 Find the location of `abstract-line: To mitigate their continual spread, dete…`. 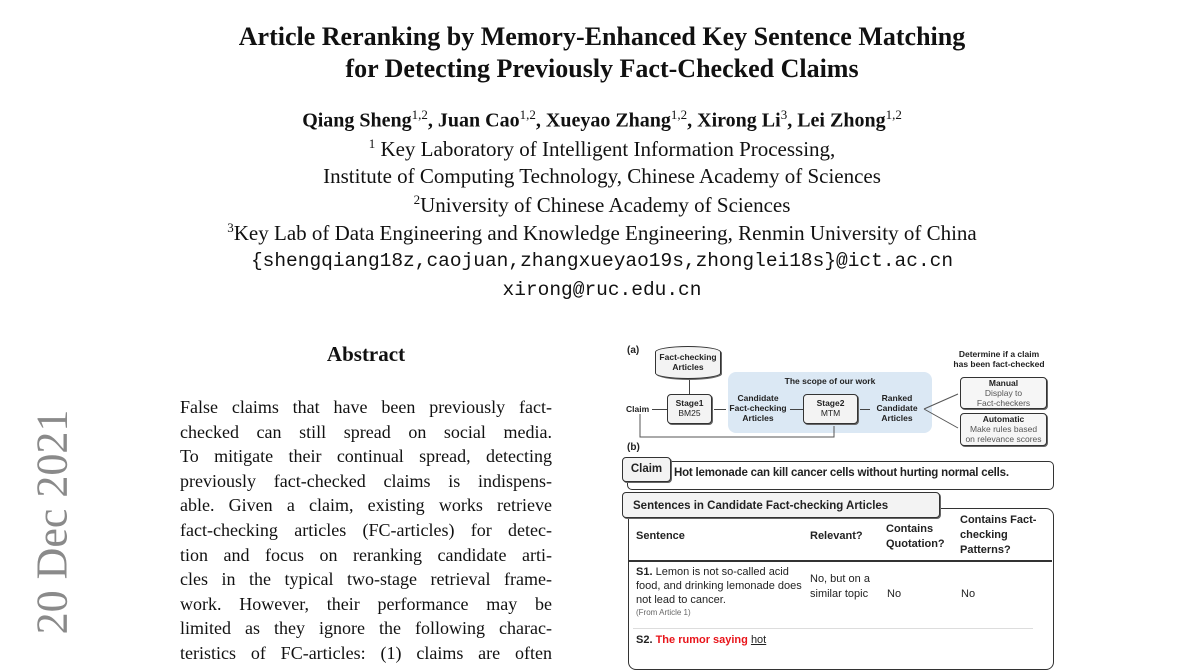

abstract-line: To mitigate their continual spread, dete… is located at coordinates (366, 456).